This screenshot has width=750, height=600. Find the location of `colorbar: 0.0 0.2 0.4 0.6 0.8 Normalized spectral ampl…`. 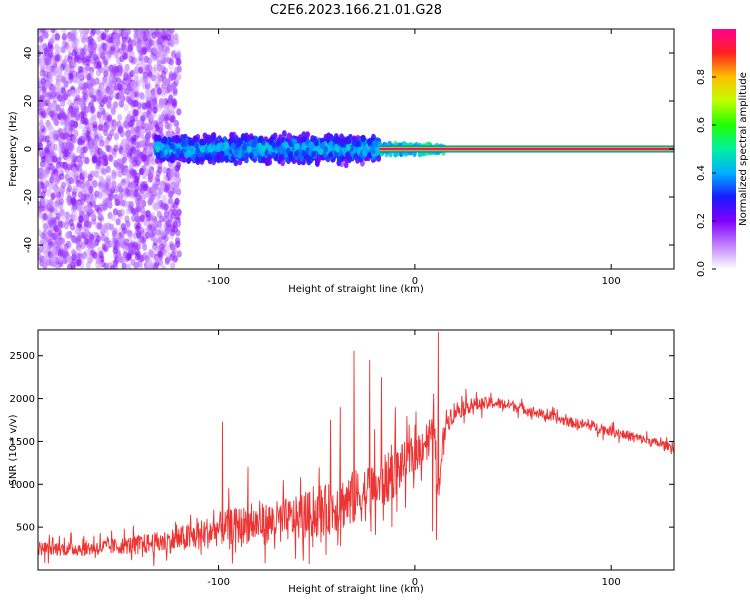

colorbar: 0.0 0.2 0.4 0.6 0.8 Normalized spectral ampl… is located at coordinates (722, 153).